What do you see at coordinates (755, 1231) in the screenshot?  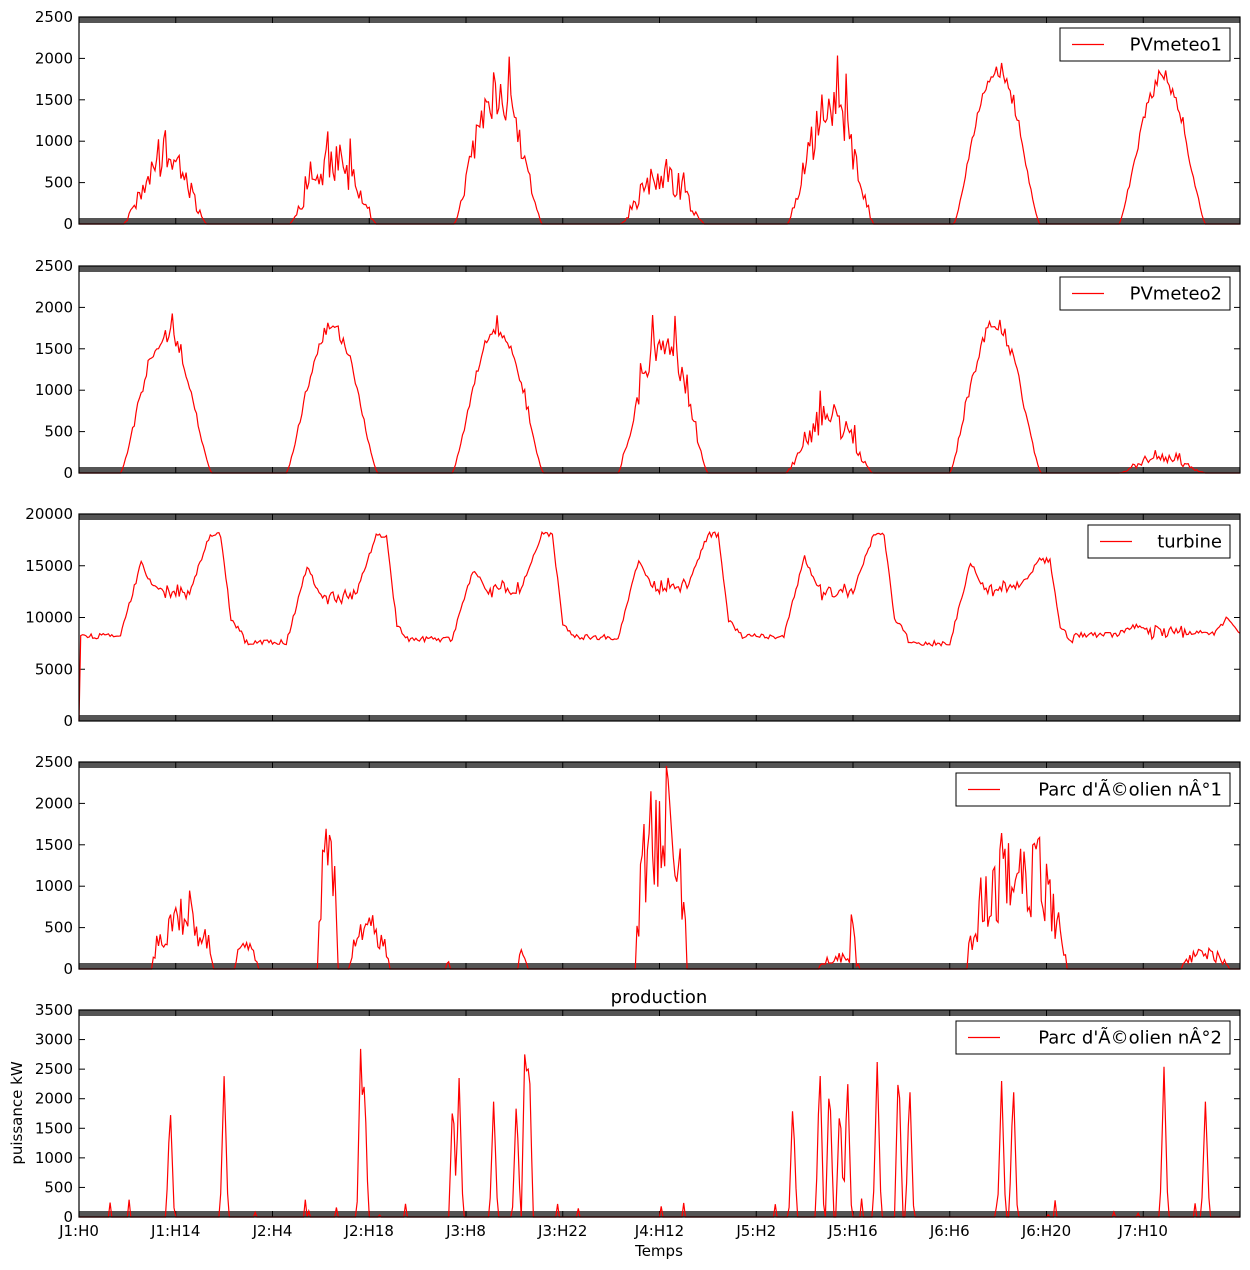 I see `x-tick-label: J5:H2` at bounding box center [755, 1231].